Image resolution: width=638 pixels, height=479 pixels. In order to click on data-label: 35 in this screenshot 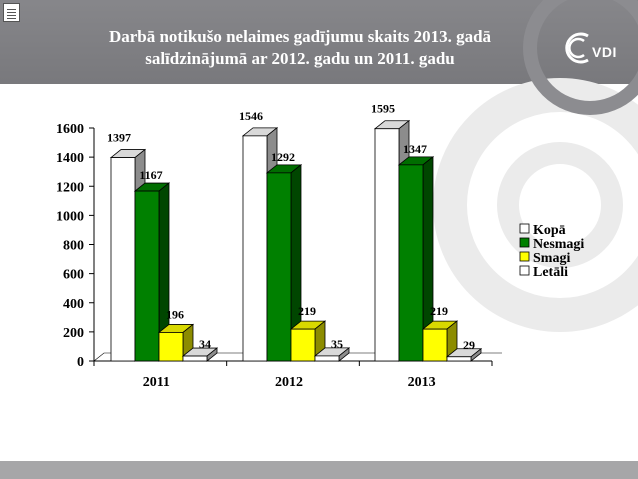, I will do `click(337, 344)`.